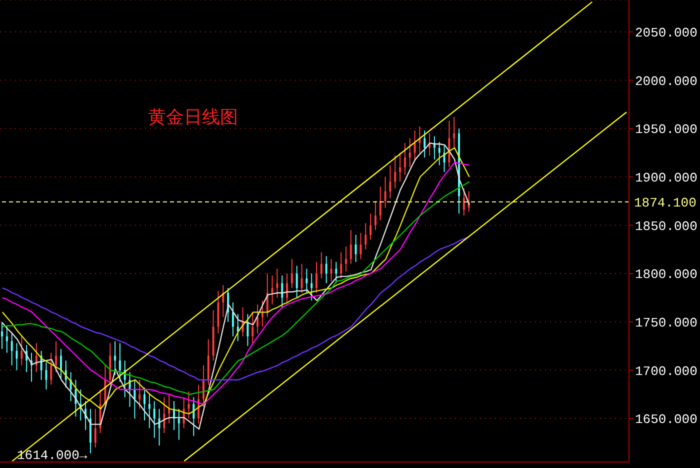  I want to click on y-tick-label: 2050.000, so click(666, 33).